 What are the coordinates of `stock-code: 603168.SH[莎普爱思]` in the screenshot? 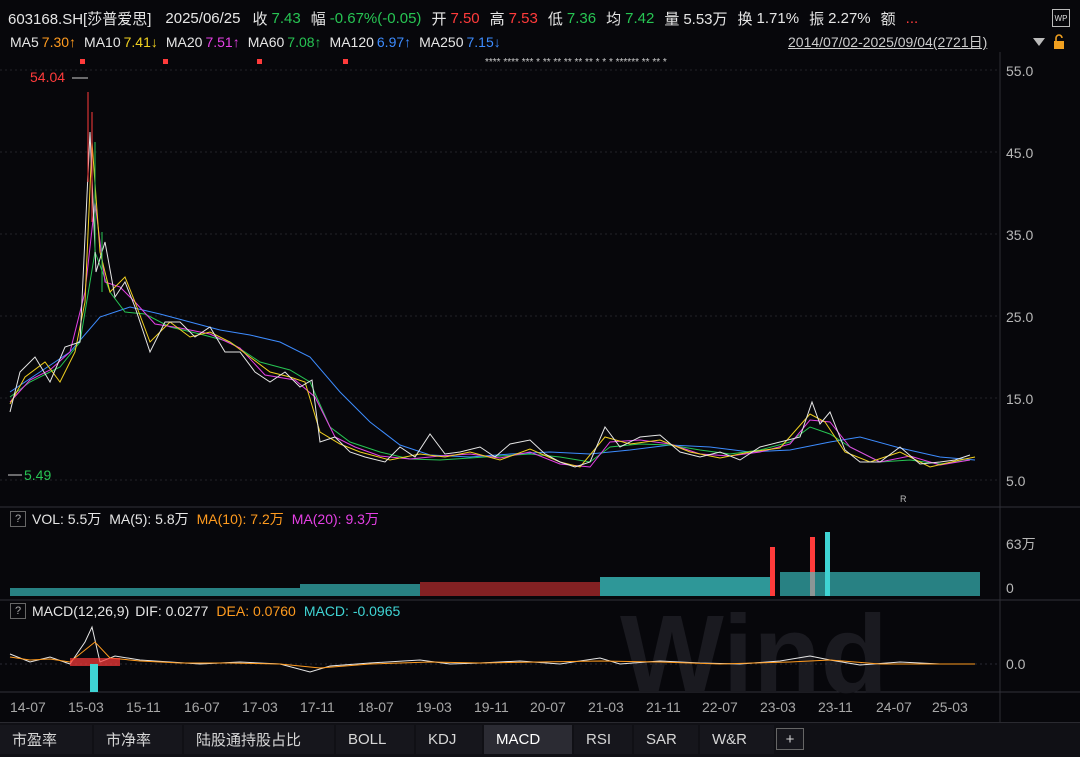 It's located at (80, 19).